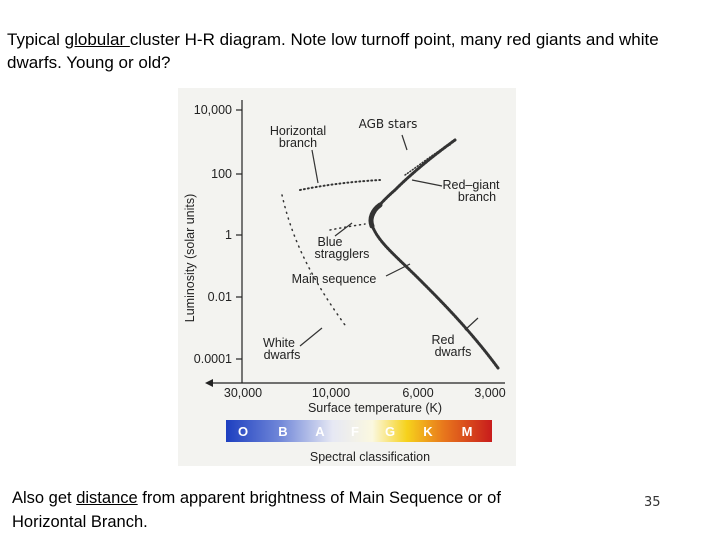  I want to click on title-text: Typical, so click(36, 39).